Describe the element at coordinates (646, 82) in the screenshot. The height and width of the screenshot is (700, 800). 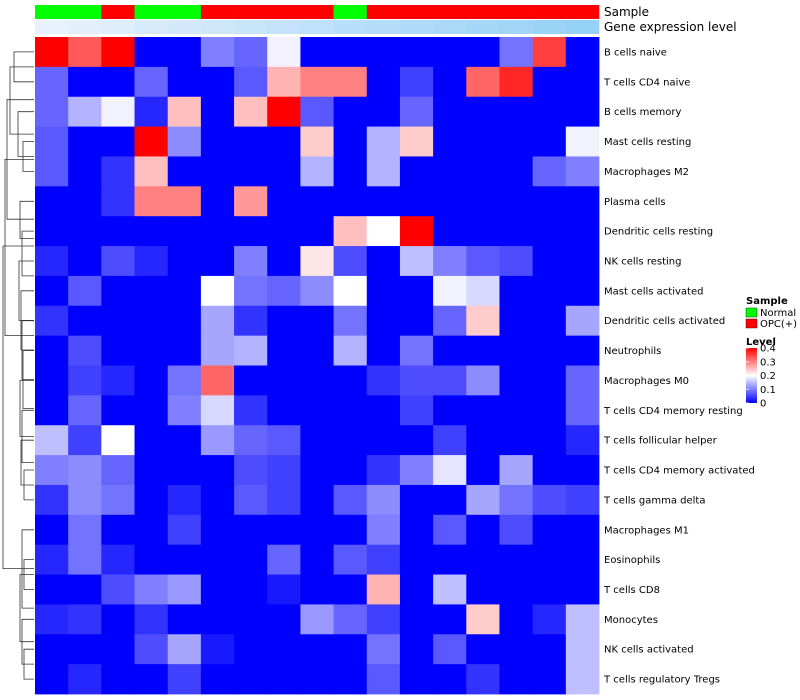
I see `row-label: T cells CD4 naive` at that location.